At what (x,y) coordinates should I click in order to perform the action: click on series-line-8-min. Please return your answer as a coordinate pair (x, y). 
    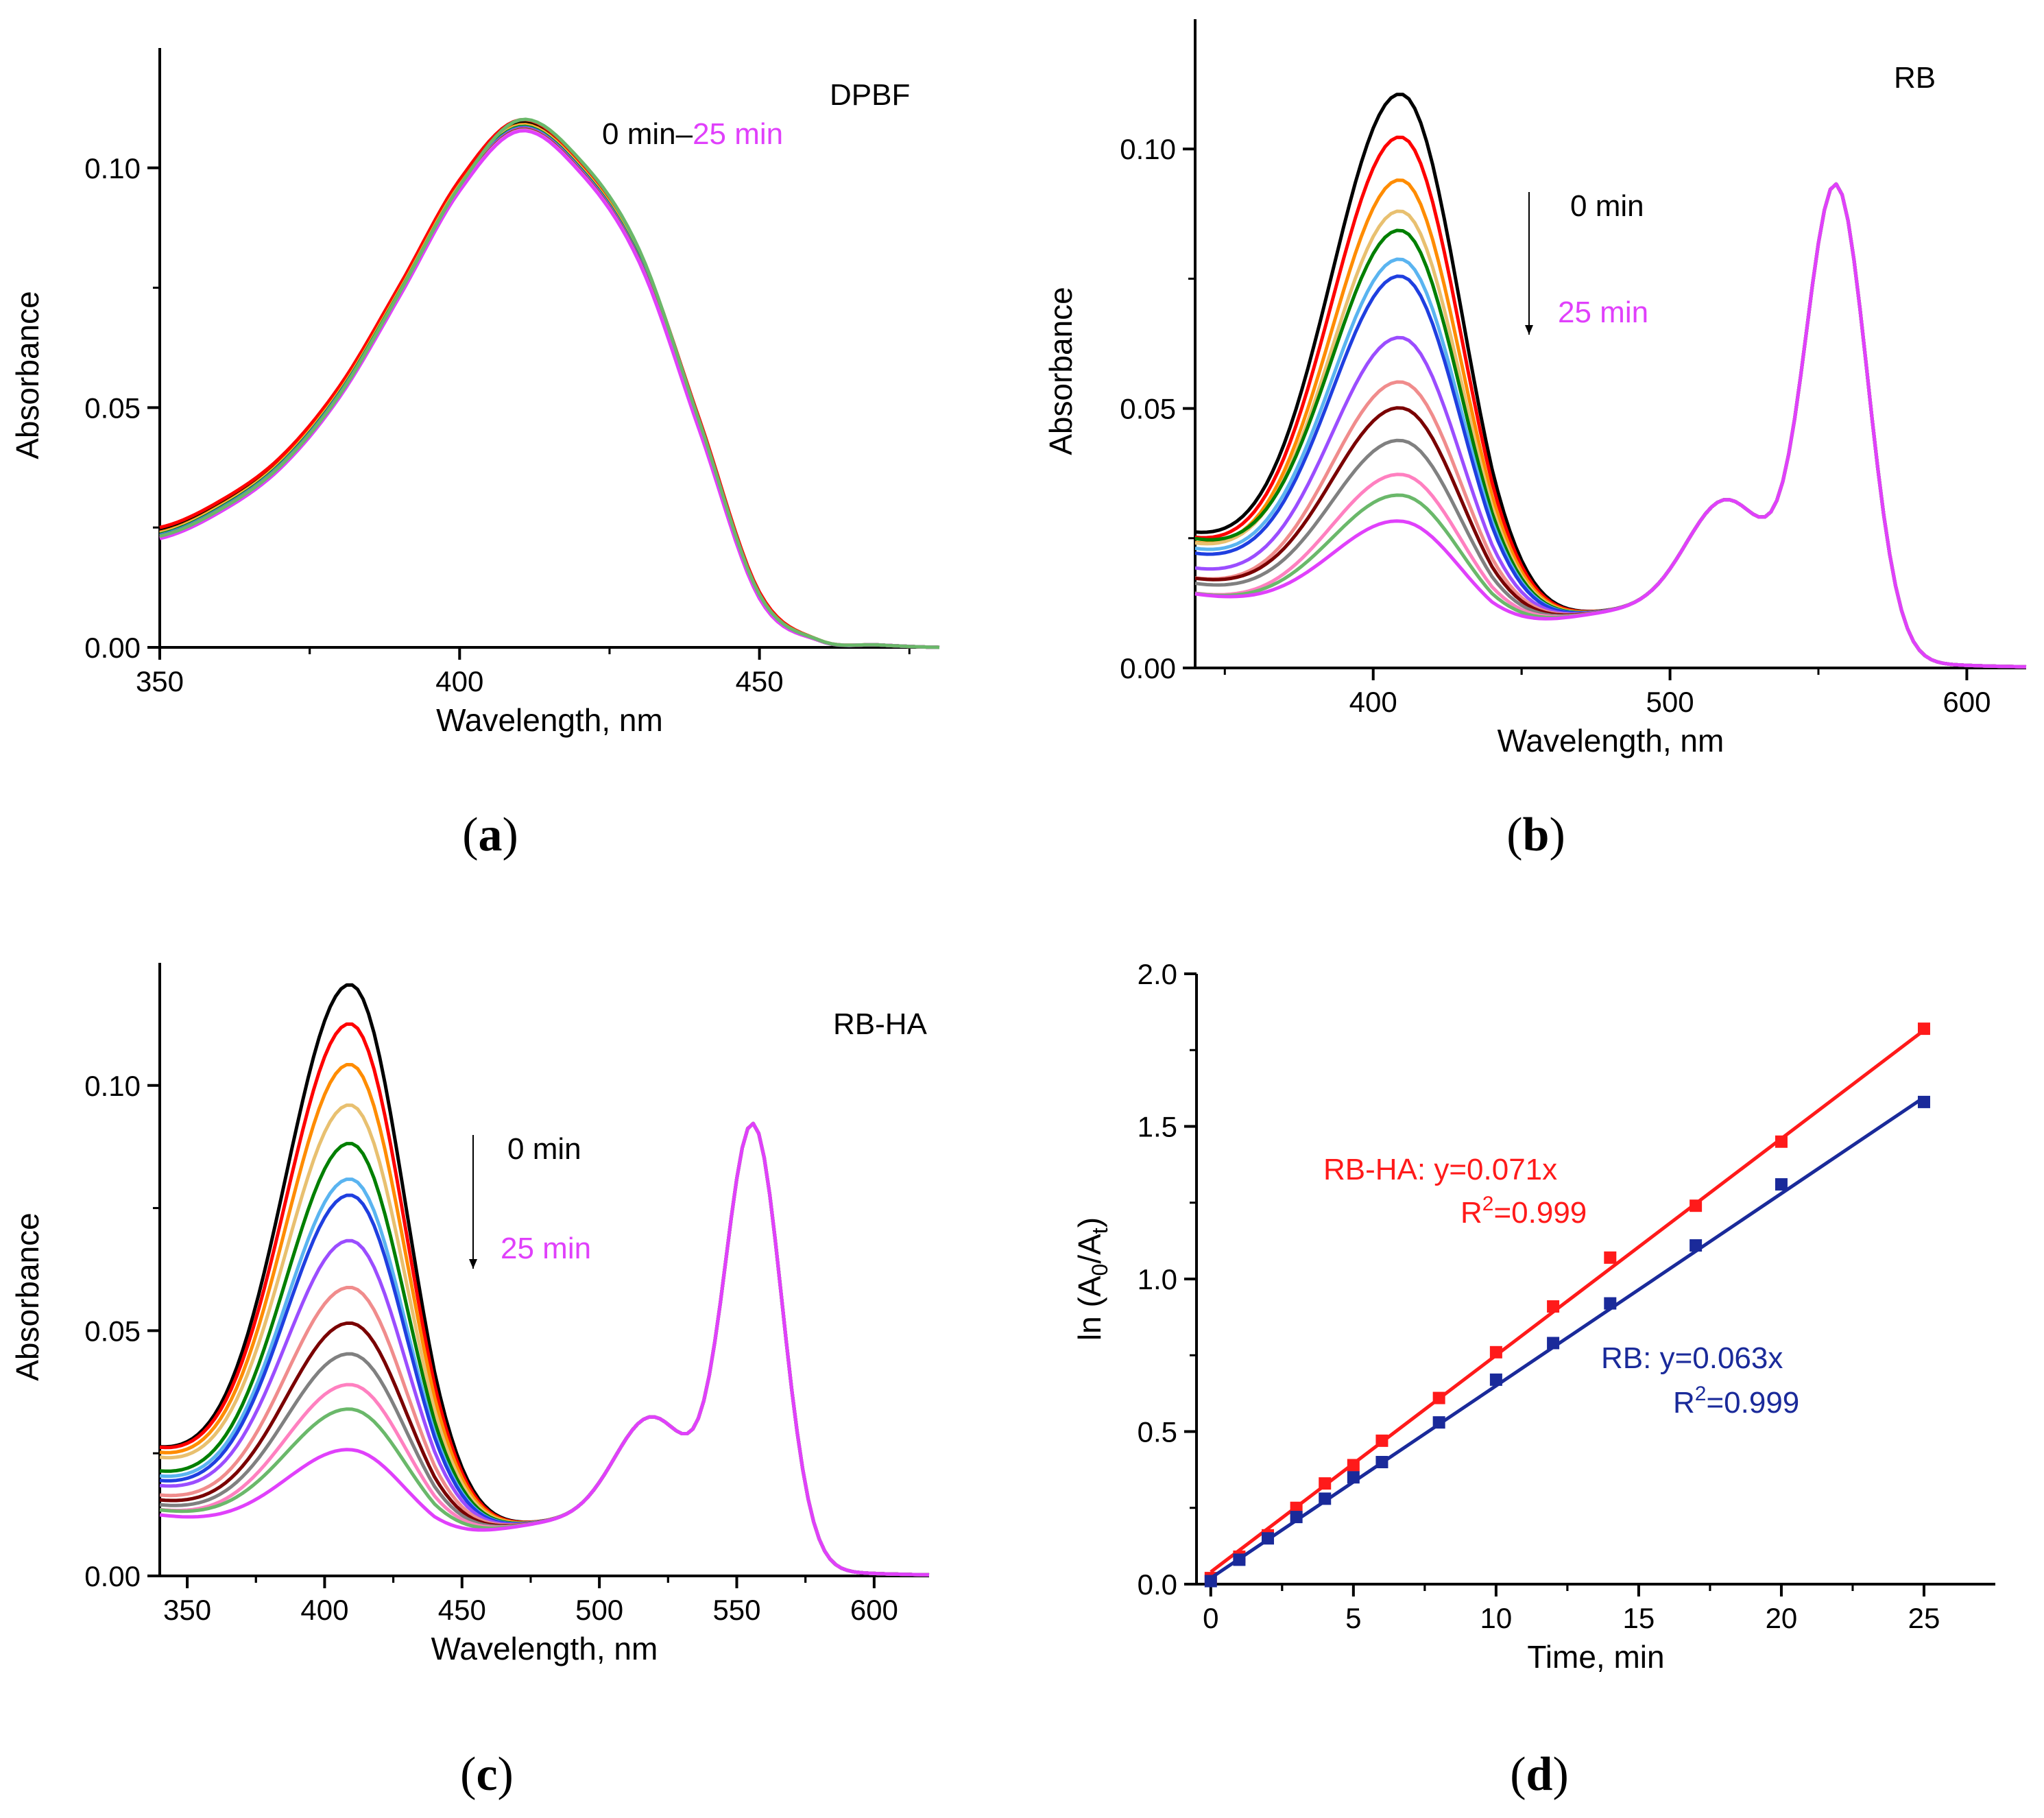
    Looking at the image, I should click on (549, 387).